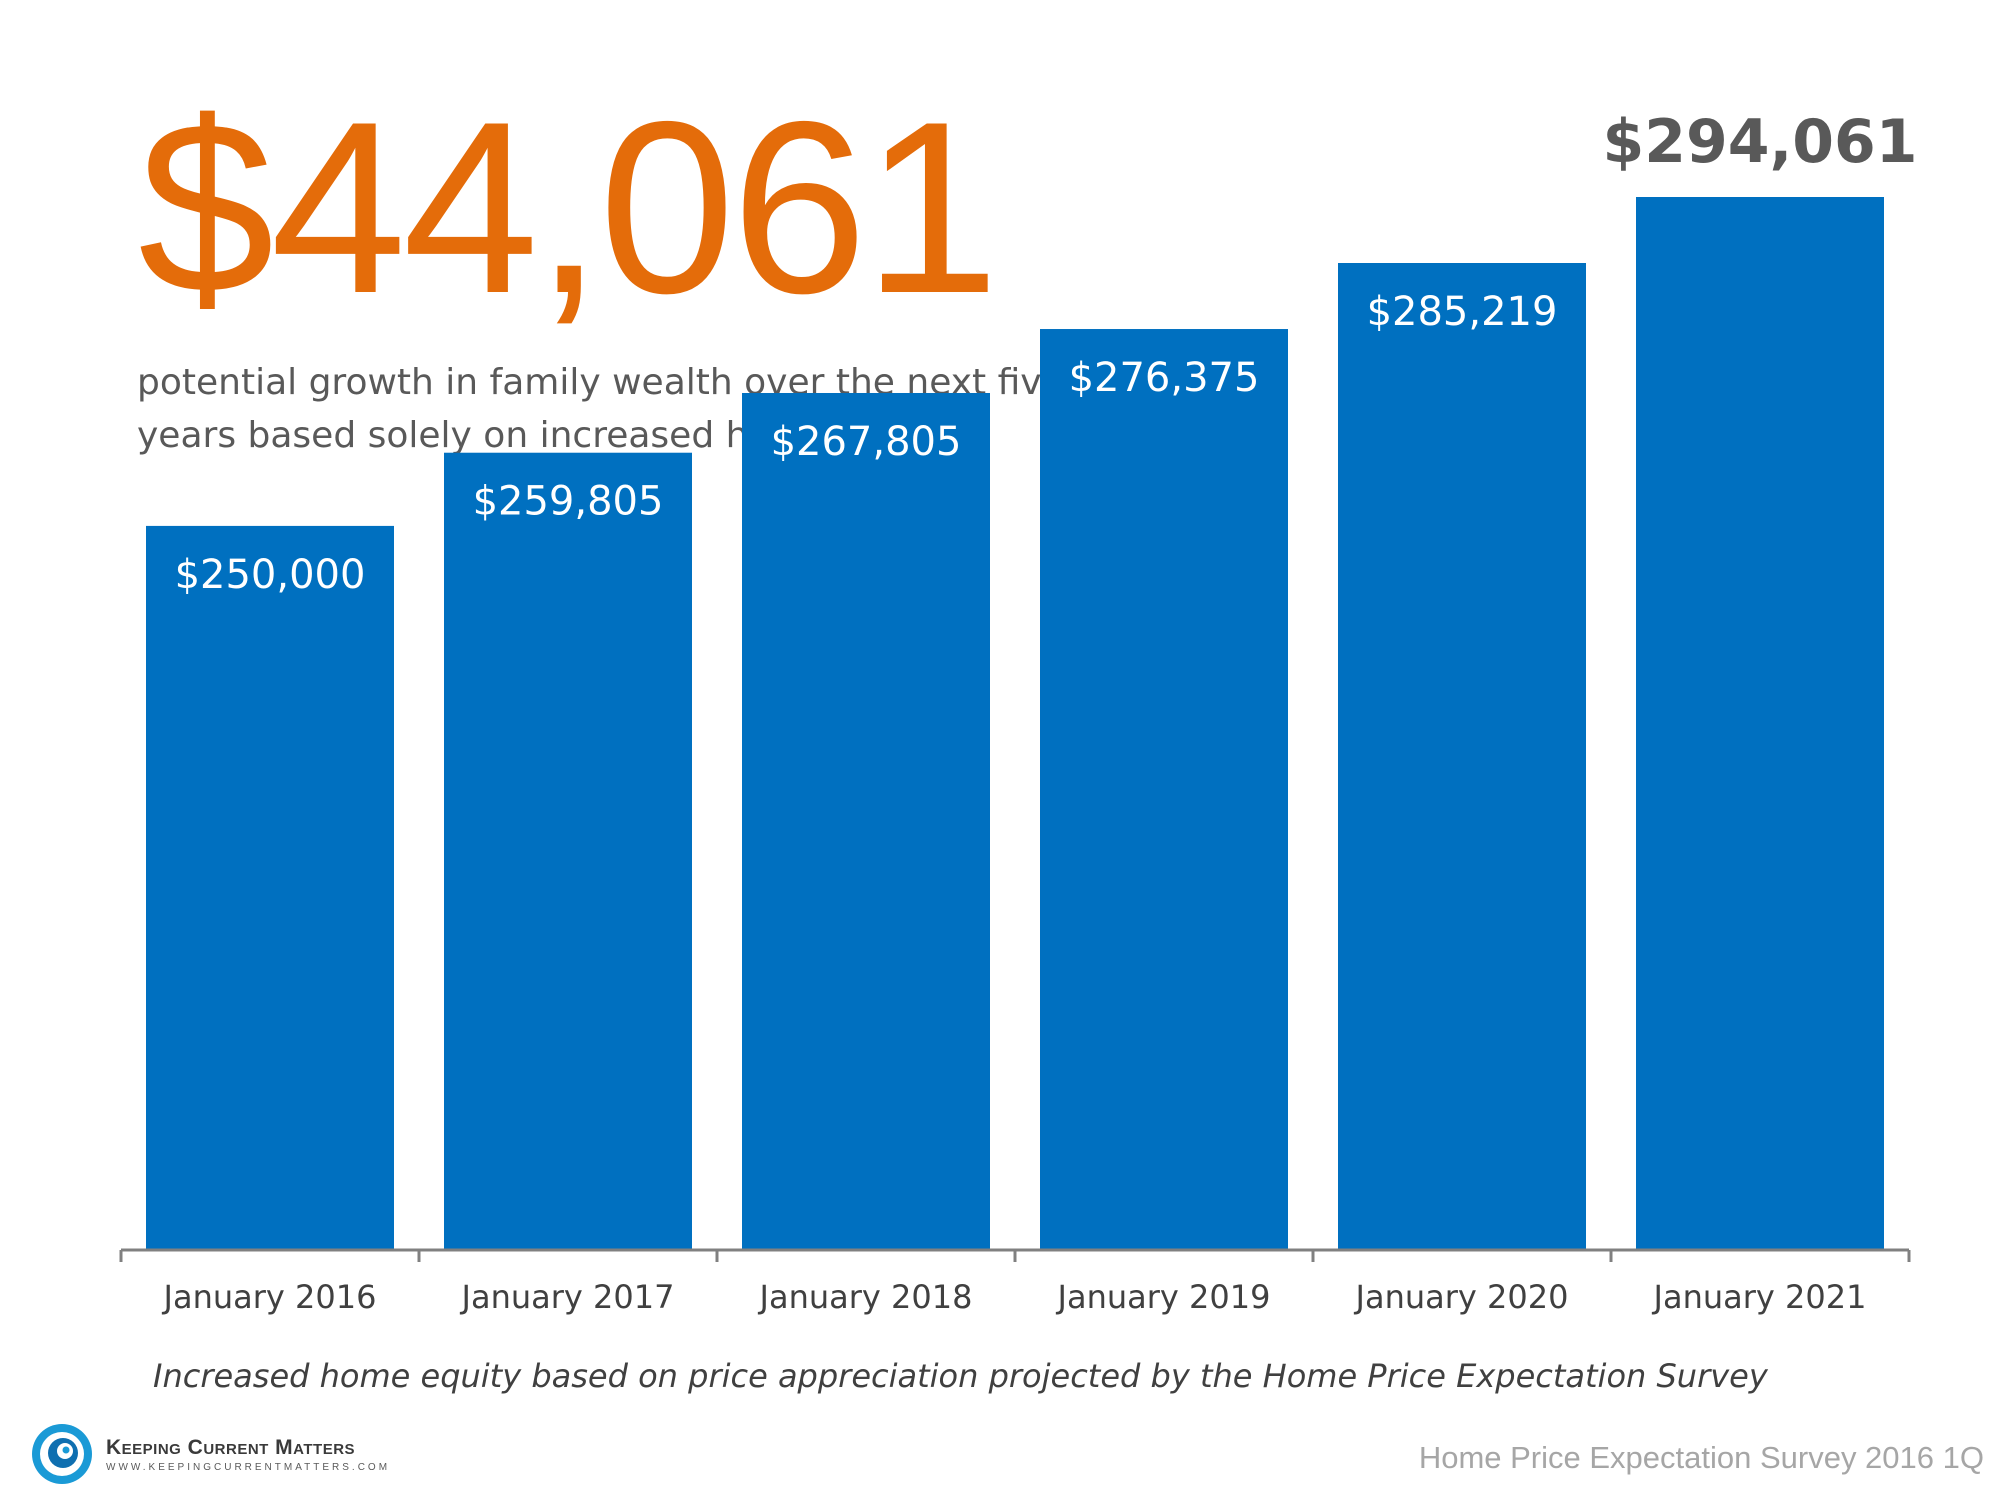 Image resolution: width=2000 pixels, height=1500 pixels. Describe the element at coordinates (567, 1297) in the screenshot. I see `x-tick-label: January 2017` at that location.